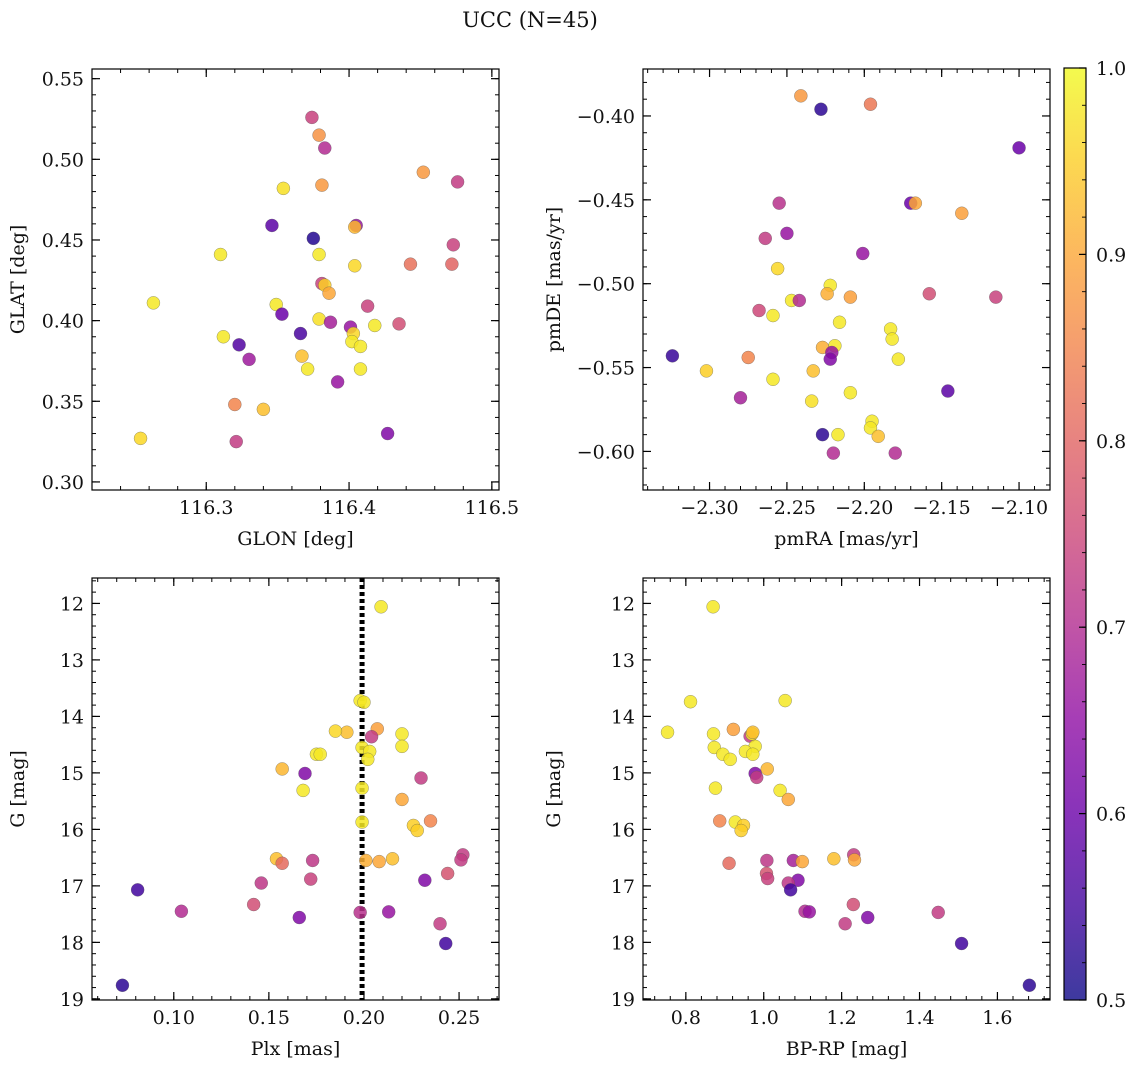 The width and height of the screenshot is (1136, 1068). I want to click on y-tick-label: 0.55, so click(63, 80).